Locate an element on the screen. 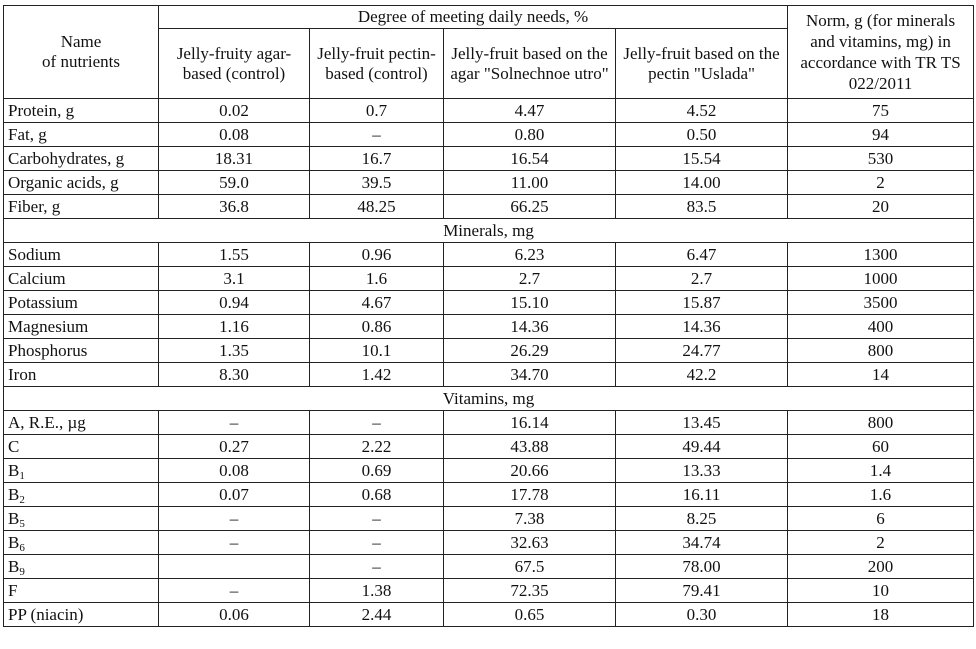 This screenshot has height=649, width=976. value-cell: 16.7 is located at coordinates (376, 158).